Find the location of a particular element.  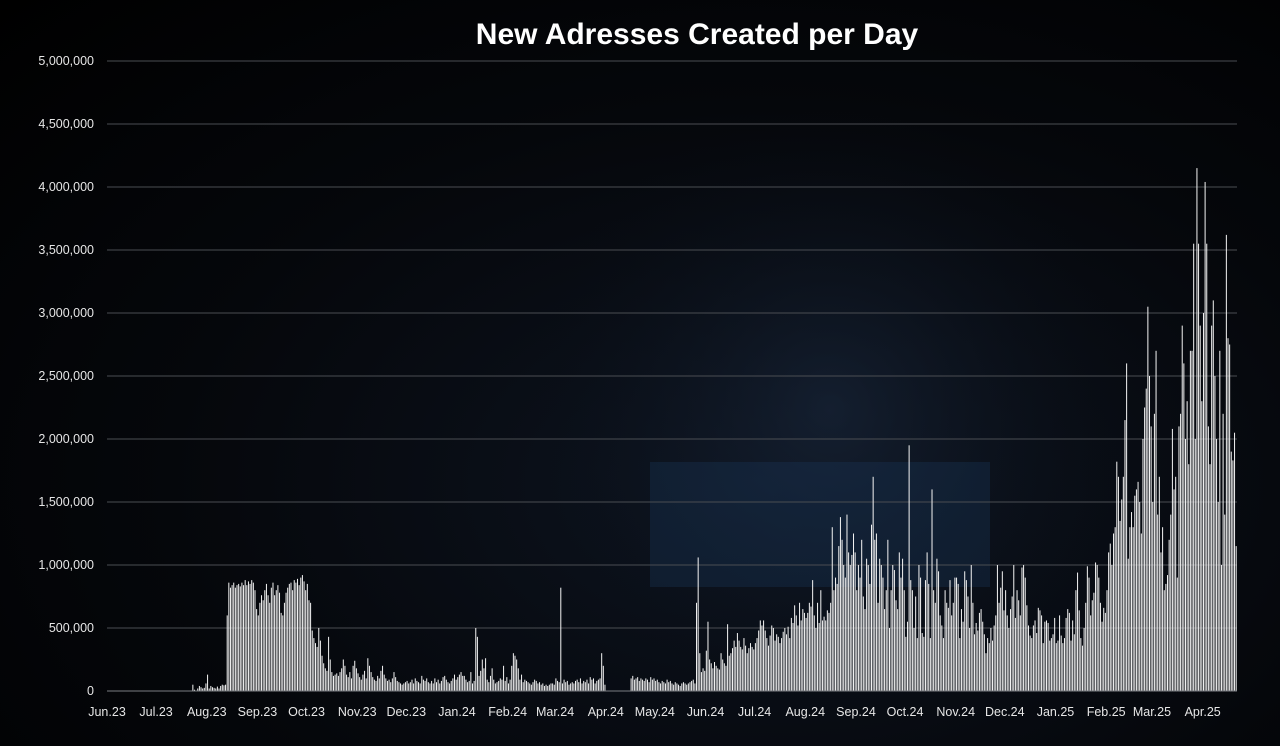

y-tick-label: 1,500,000 is located at coordinates (66, 502).